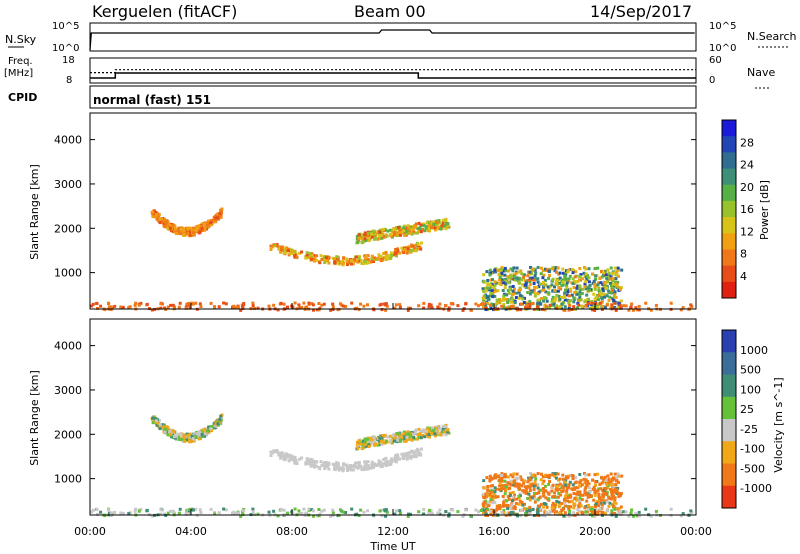 Image resolution: width=800 pixels, height=554 pixels. What do you see at coordinates (393, 531) in the screenshot?
I see `xtick-label: 12:00` at bounding box center [393, 531].